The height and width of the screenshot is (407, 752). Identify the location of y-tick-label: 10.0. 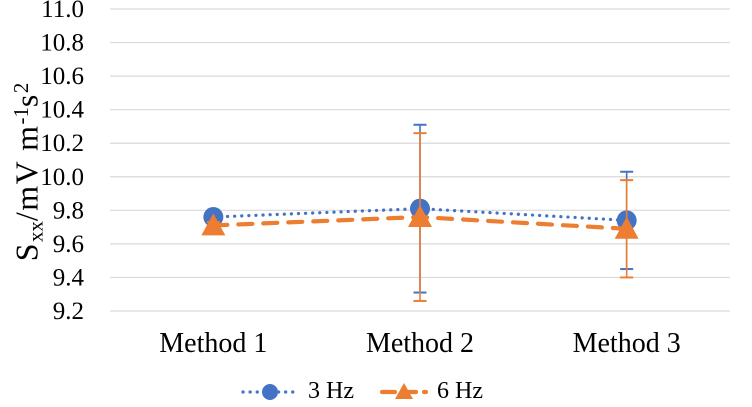
(62, 177).